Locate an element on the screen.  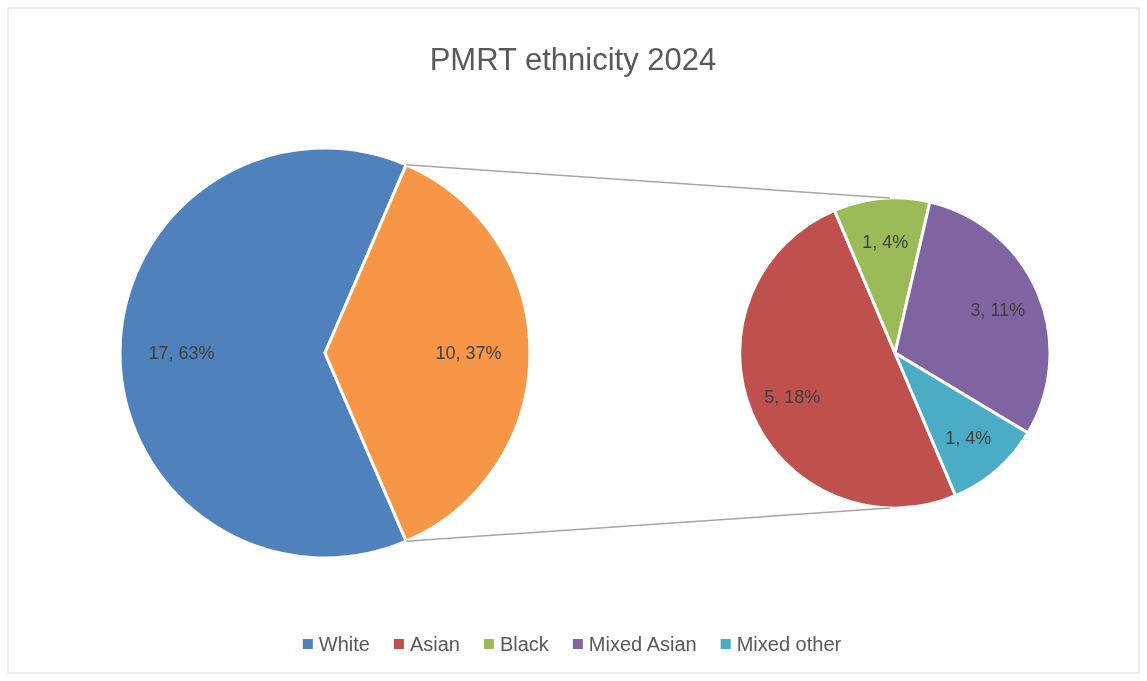
data-label: 3, 11% is located at coordinates (998, 309).